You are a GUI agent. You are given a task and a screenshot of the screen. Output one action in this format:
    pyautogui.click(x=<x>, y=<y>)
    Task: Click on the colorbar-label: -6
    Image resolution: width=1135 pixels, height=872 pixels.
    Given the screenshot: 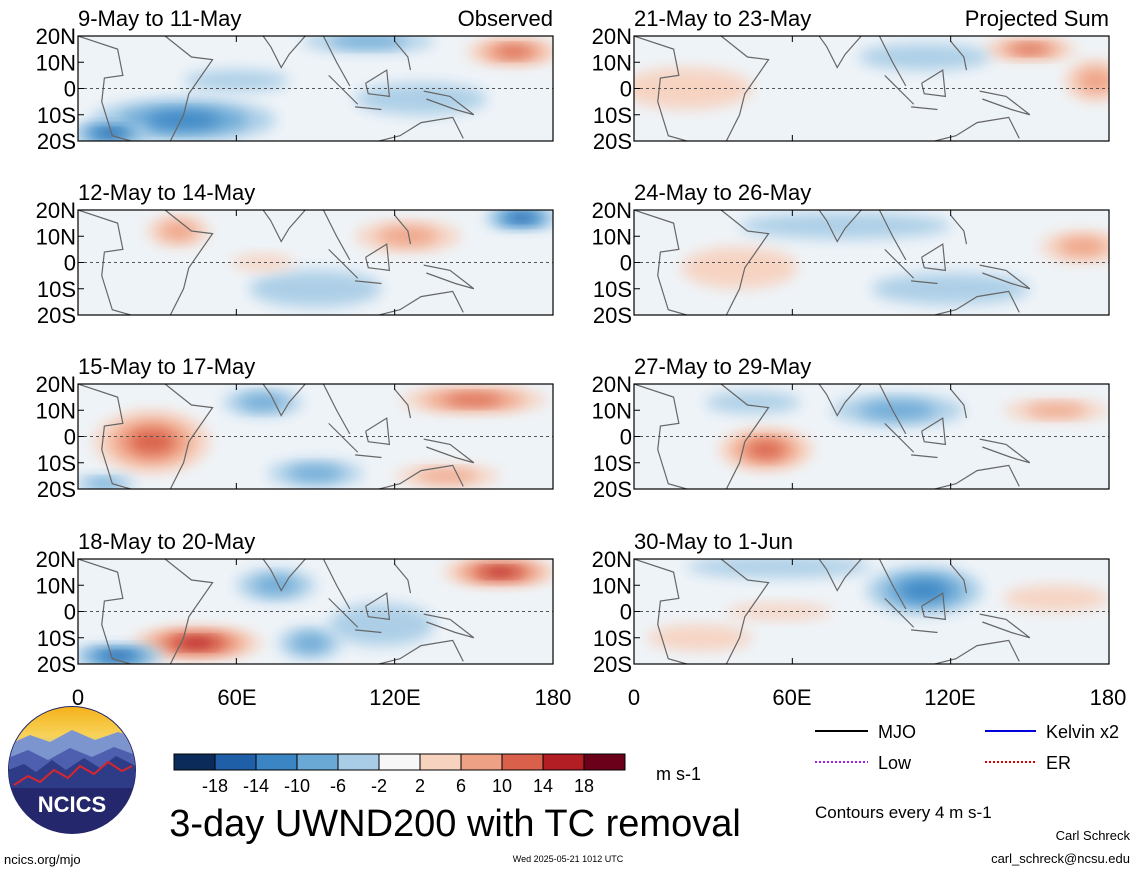 What is the action you would take?
    pyautogui.click(x=338, y=786)
    